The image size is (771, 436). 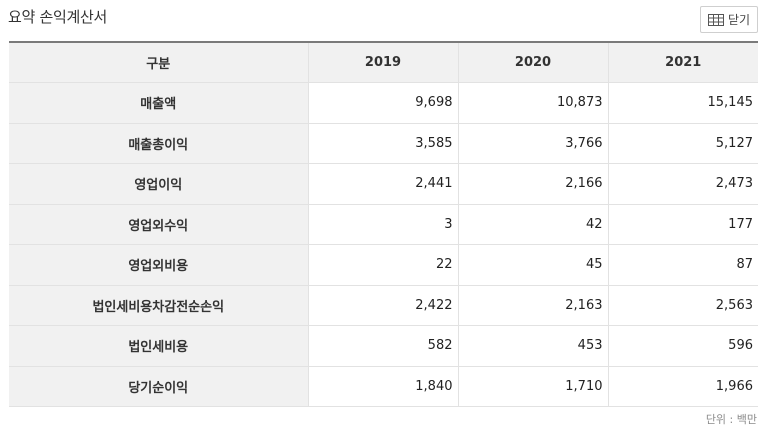 I want to click on table-cell: 10,873, so click(x=533, y=103).